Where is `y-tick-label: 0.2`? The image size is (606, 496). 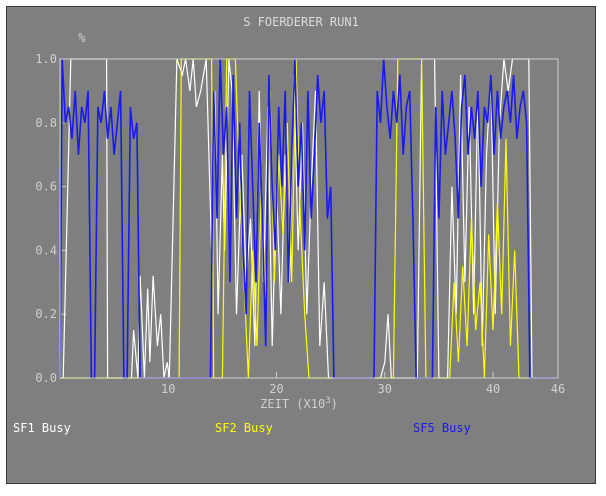 y-tick-label: 0.2 is located at coordinates (46, 314).